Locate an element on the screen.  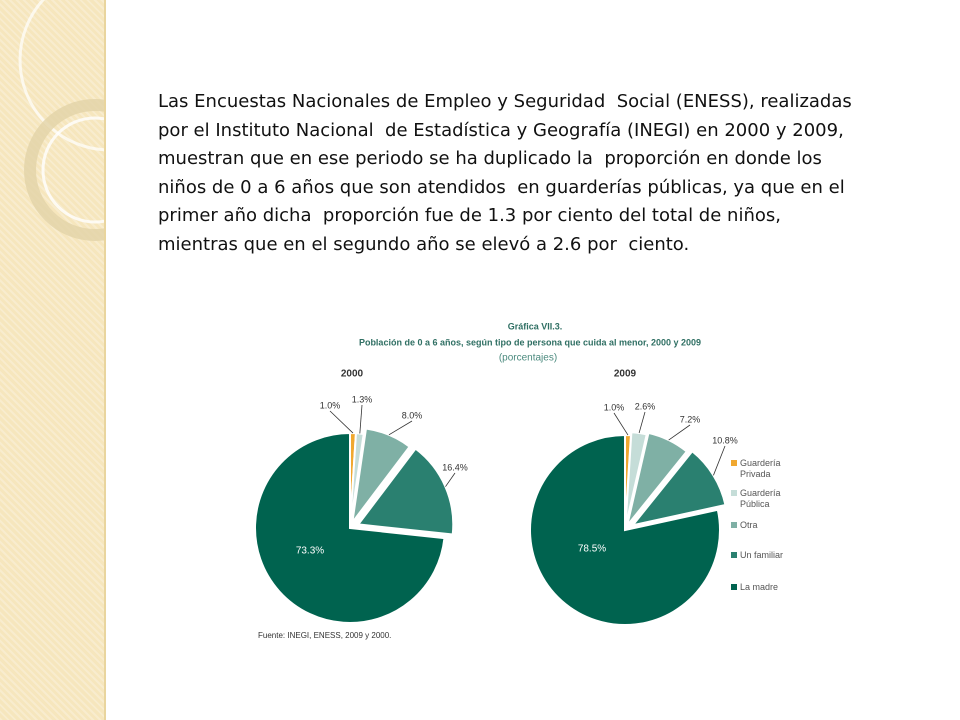
legend-entry: Un familiar is located at coordinates (763, 555).